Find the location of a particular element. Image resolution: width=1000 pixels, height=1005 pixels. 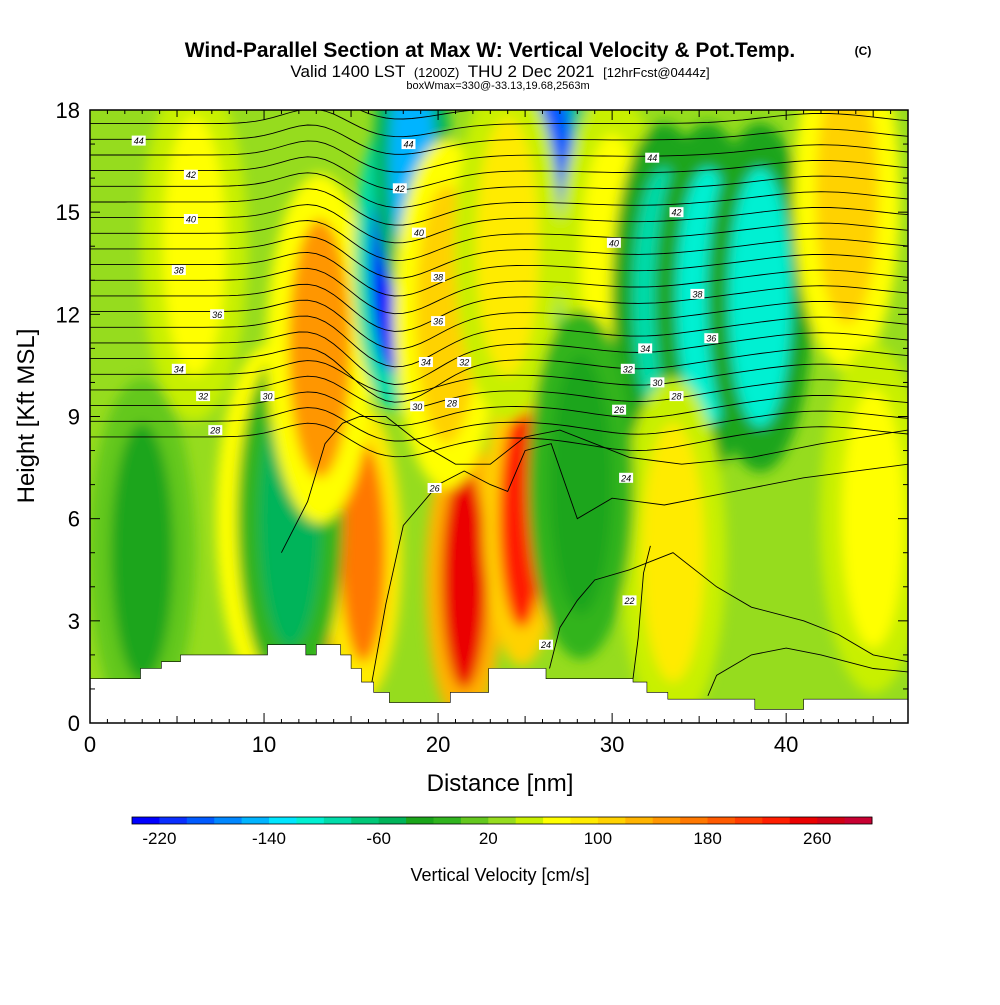

theta-label: 28 is located at coordinates (215, 430).